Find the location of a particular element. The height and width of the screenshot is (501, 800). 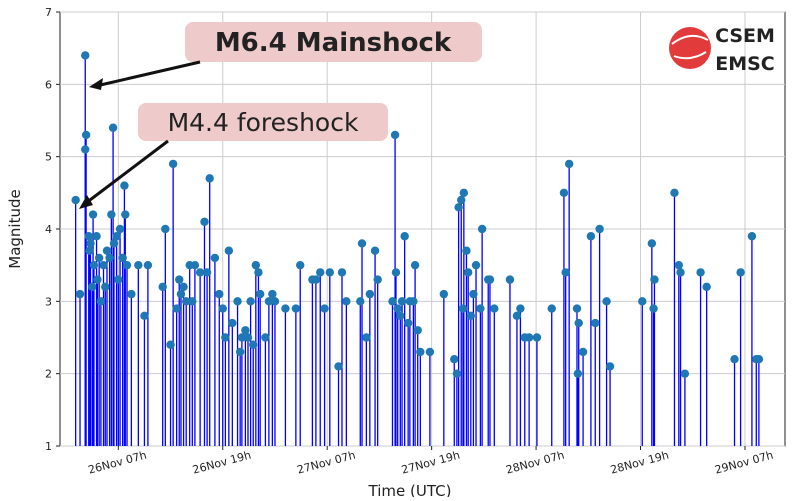

x-tick-label: 26Nov 19h is located at coordinates (221, 463).